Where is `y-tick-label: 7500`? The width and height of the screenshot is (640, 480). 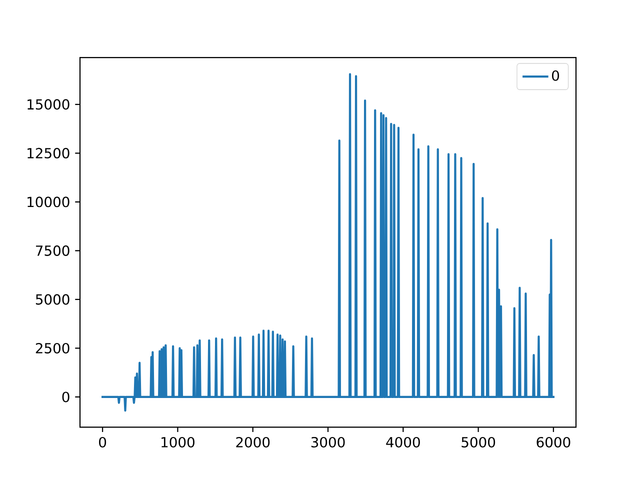
y-tick-label: 7500 is located at coordinates (53, 250).